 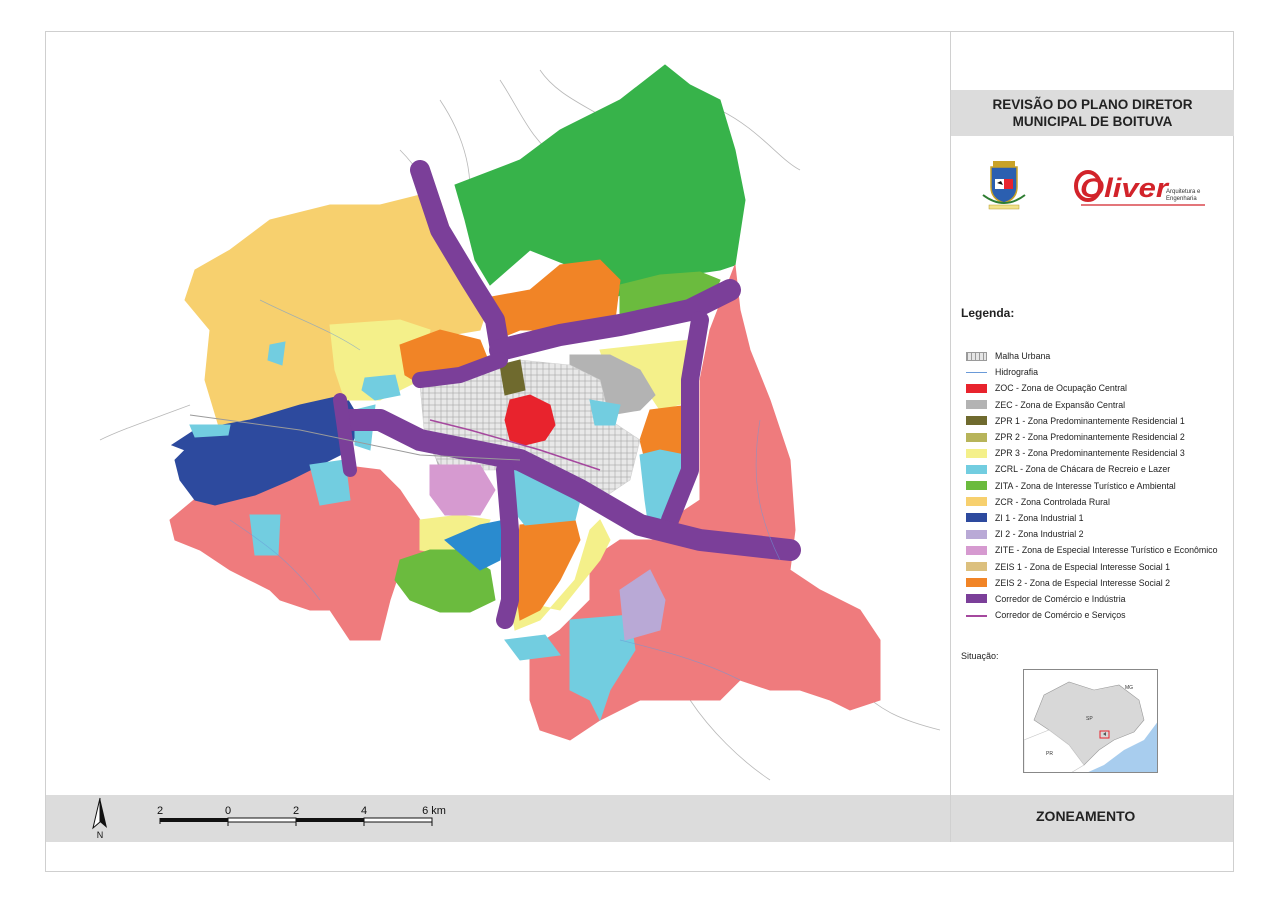 I want to click on legend-title: Legenda:, so click(x=988, y=313).